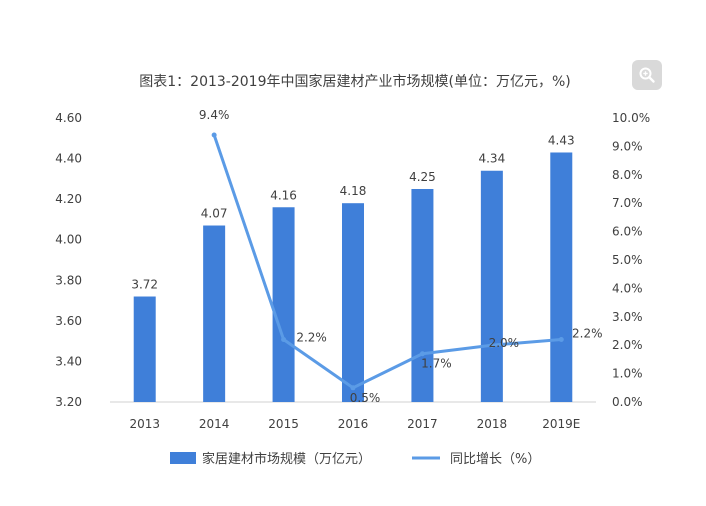  What do you see at coordinates (422, 177) in the screenshot?
I see `bar-value-label: 4.25` at bounding box center [422, 177].